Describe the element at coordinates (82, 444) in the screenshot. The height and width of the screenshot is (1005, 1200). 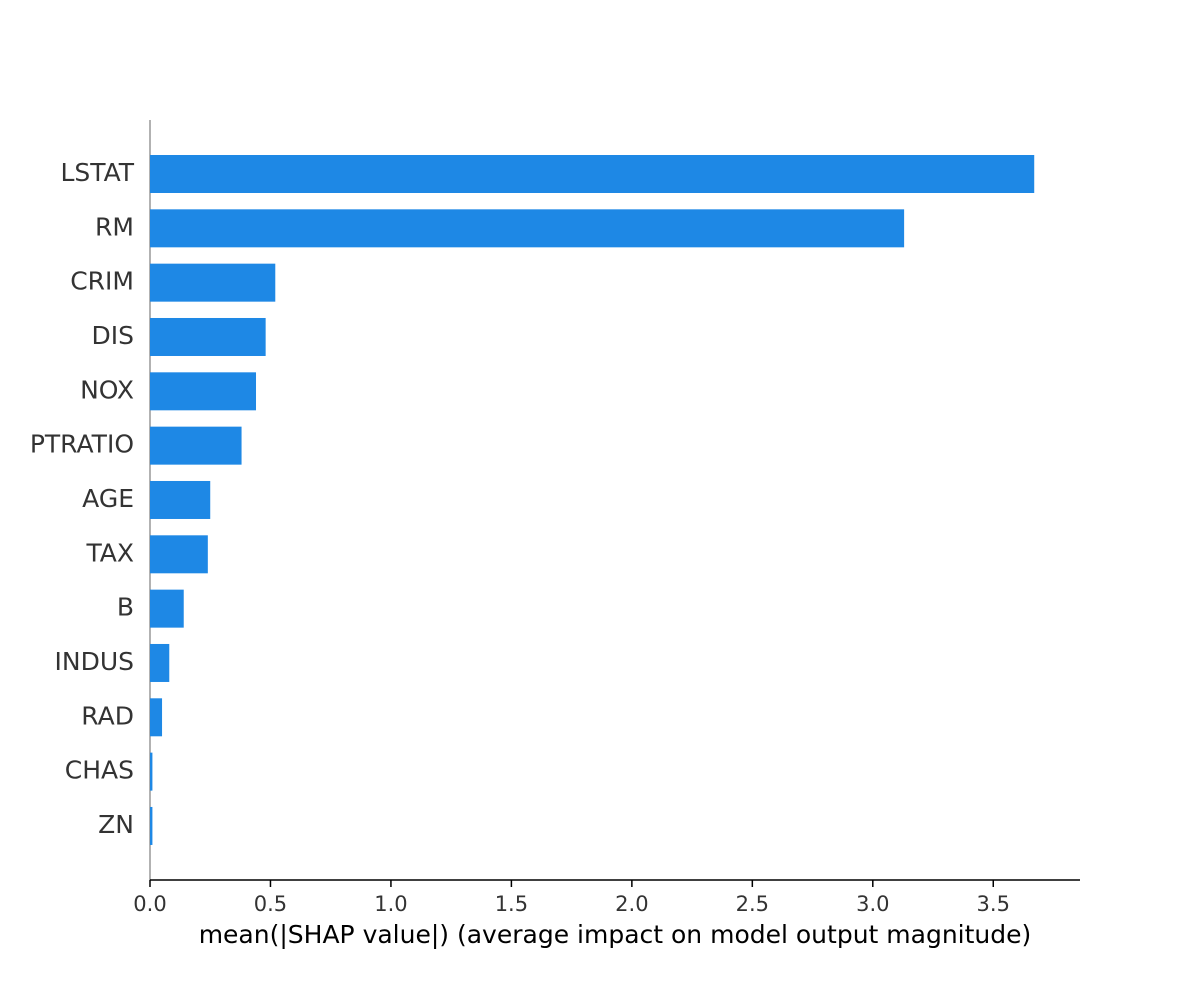
I see `y-tick-label: PTRATIO` at that location.